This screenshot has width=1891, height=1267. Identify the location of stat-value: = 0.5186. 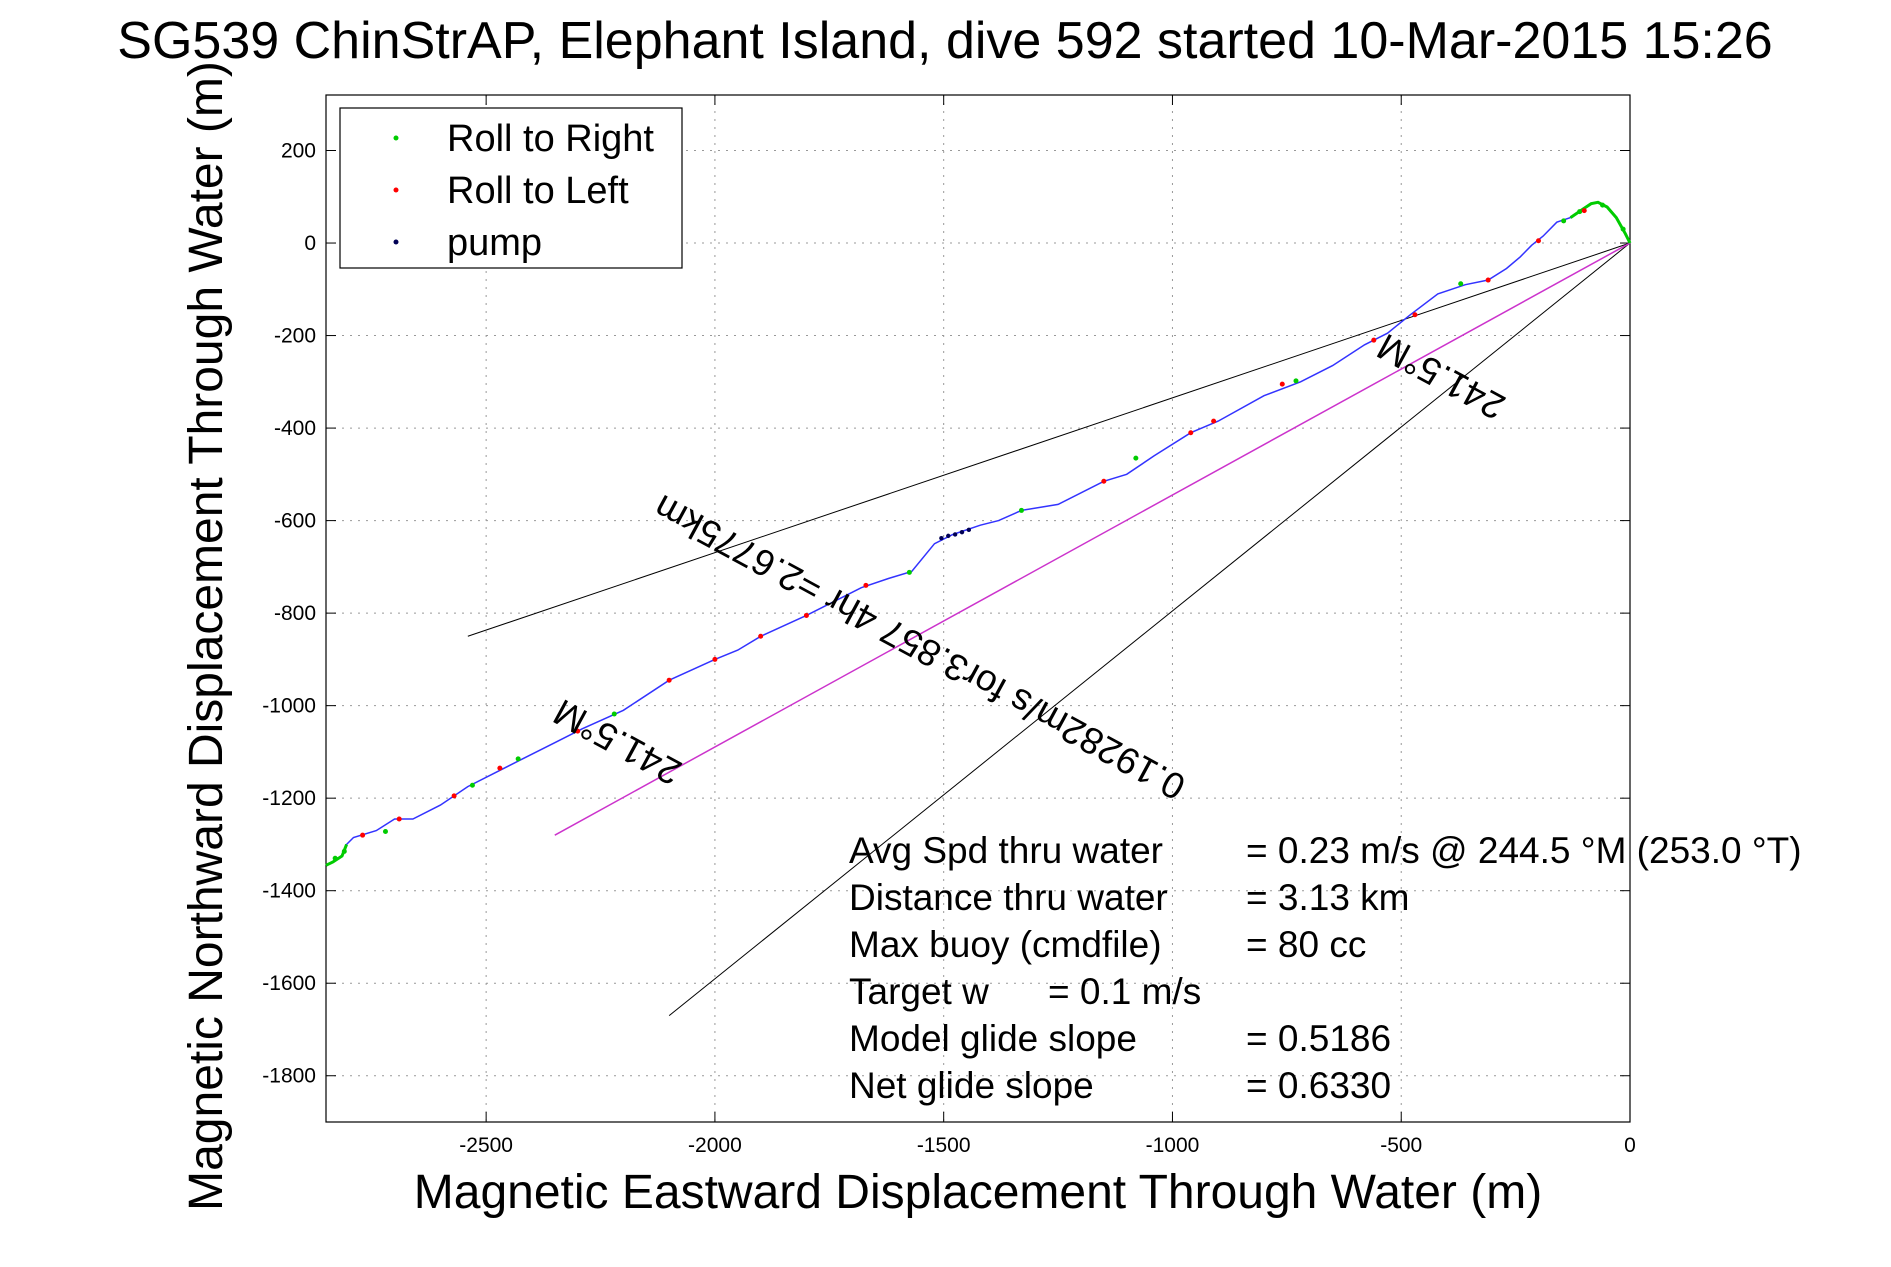
(1318, 1038).